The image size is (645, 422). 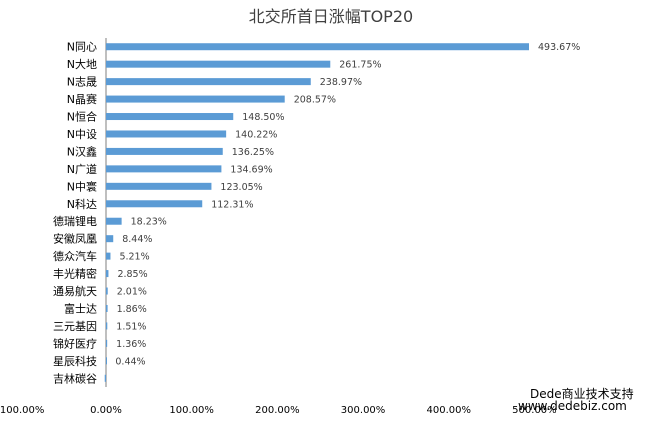 I want to click on x-tick-label: 500.00%, so click(x=534, y=410).